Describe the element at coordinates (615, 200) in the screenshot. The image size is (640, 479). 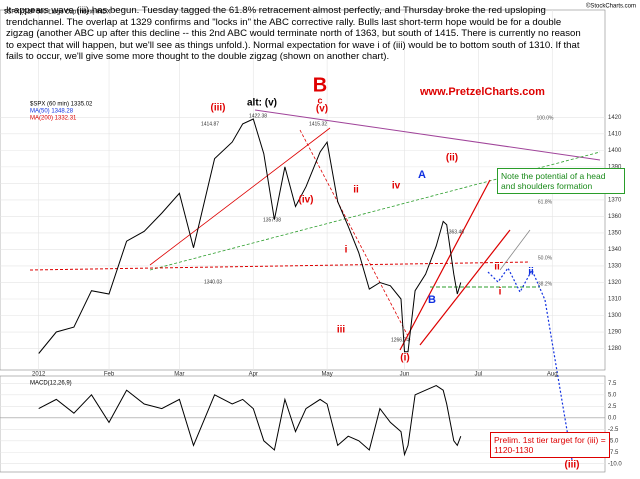
I see `y-tick-label: 1370` at that location.